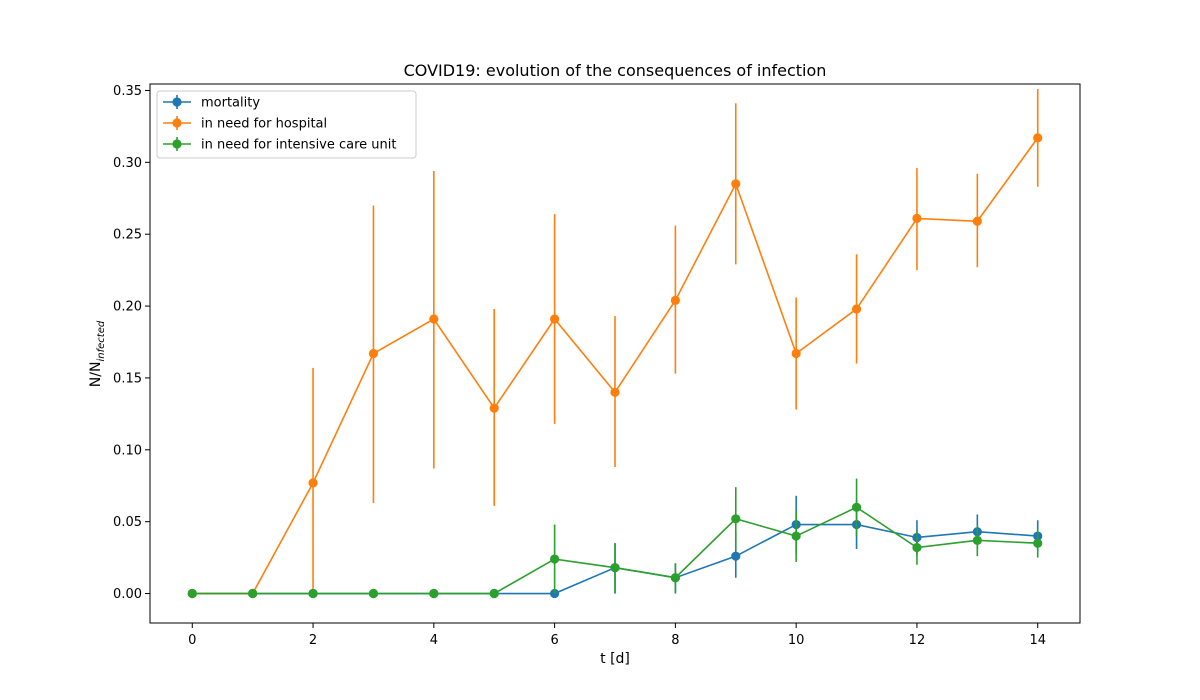 The height and width of the screenshot is (700, 1200). Describe the element at coordinates (127, 522) in the screenshot. I see `y-tick-label: 0.05` at that location.